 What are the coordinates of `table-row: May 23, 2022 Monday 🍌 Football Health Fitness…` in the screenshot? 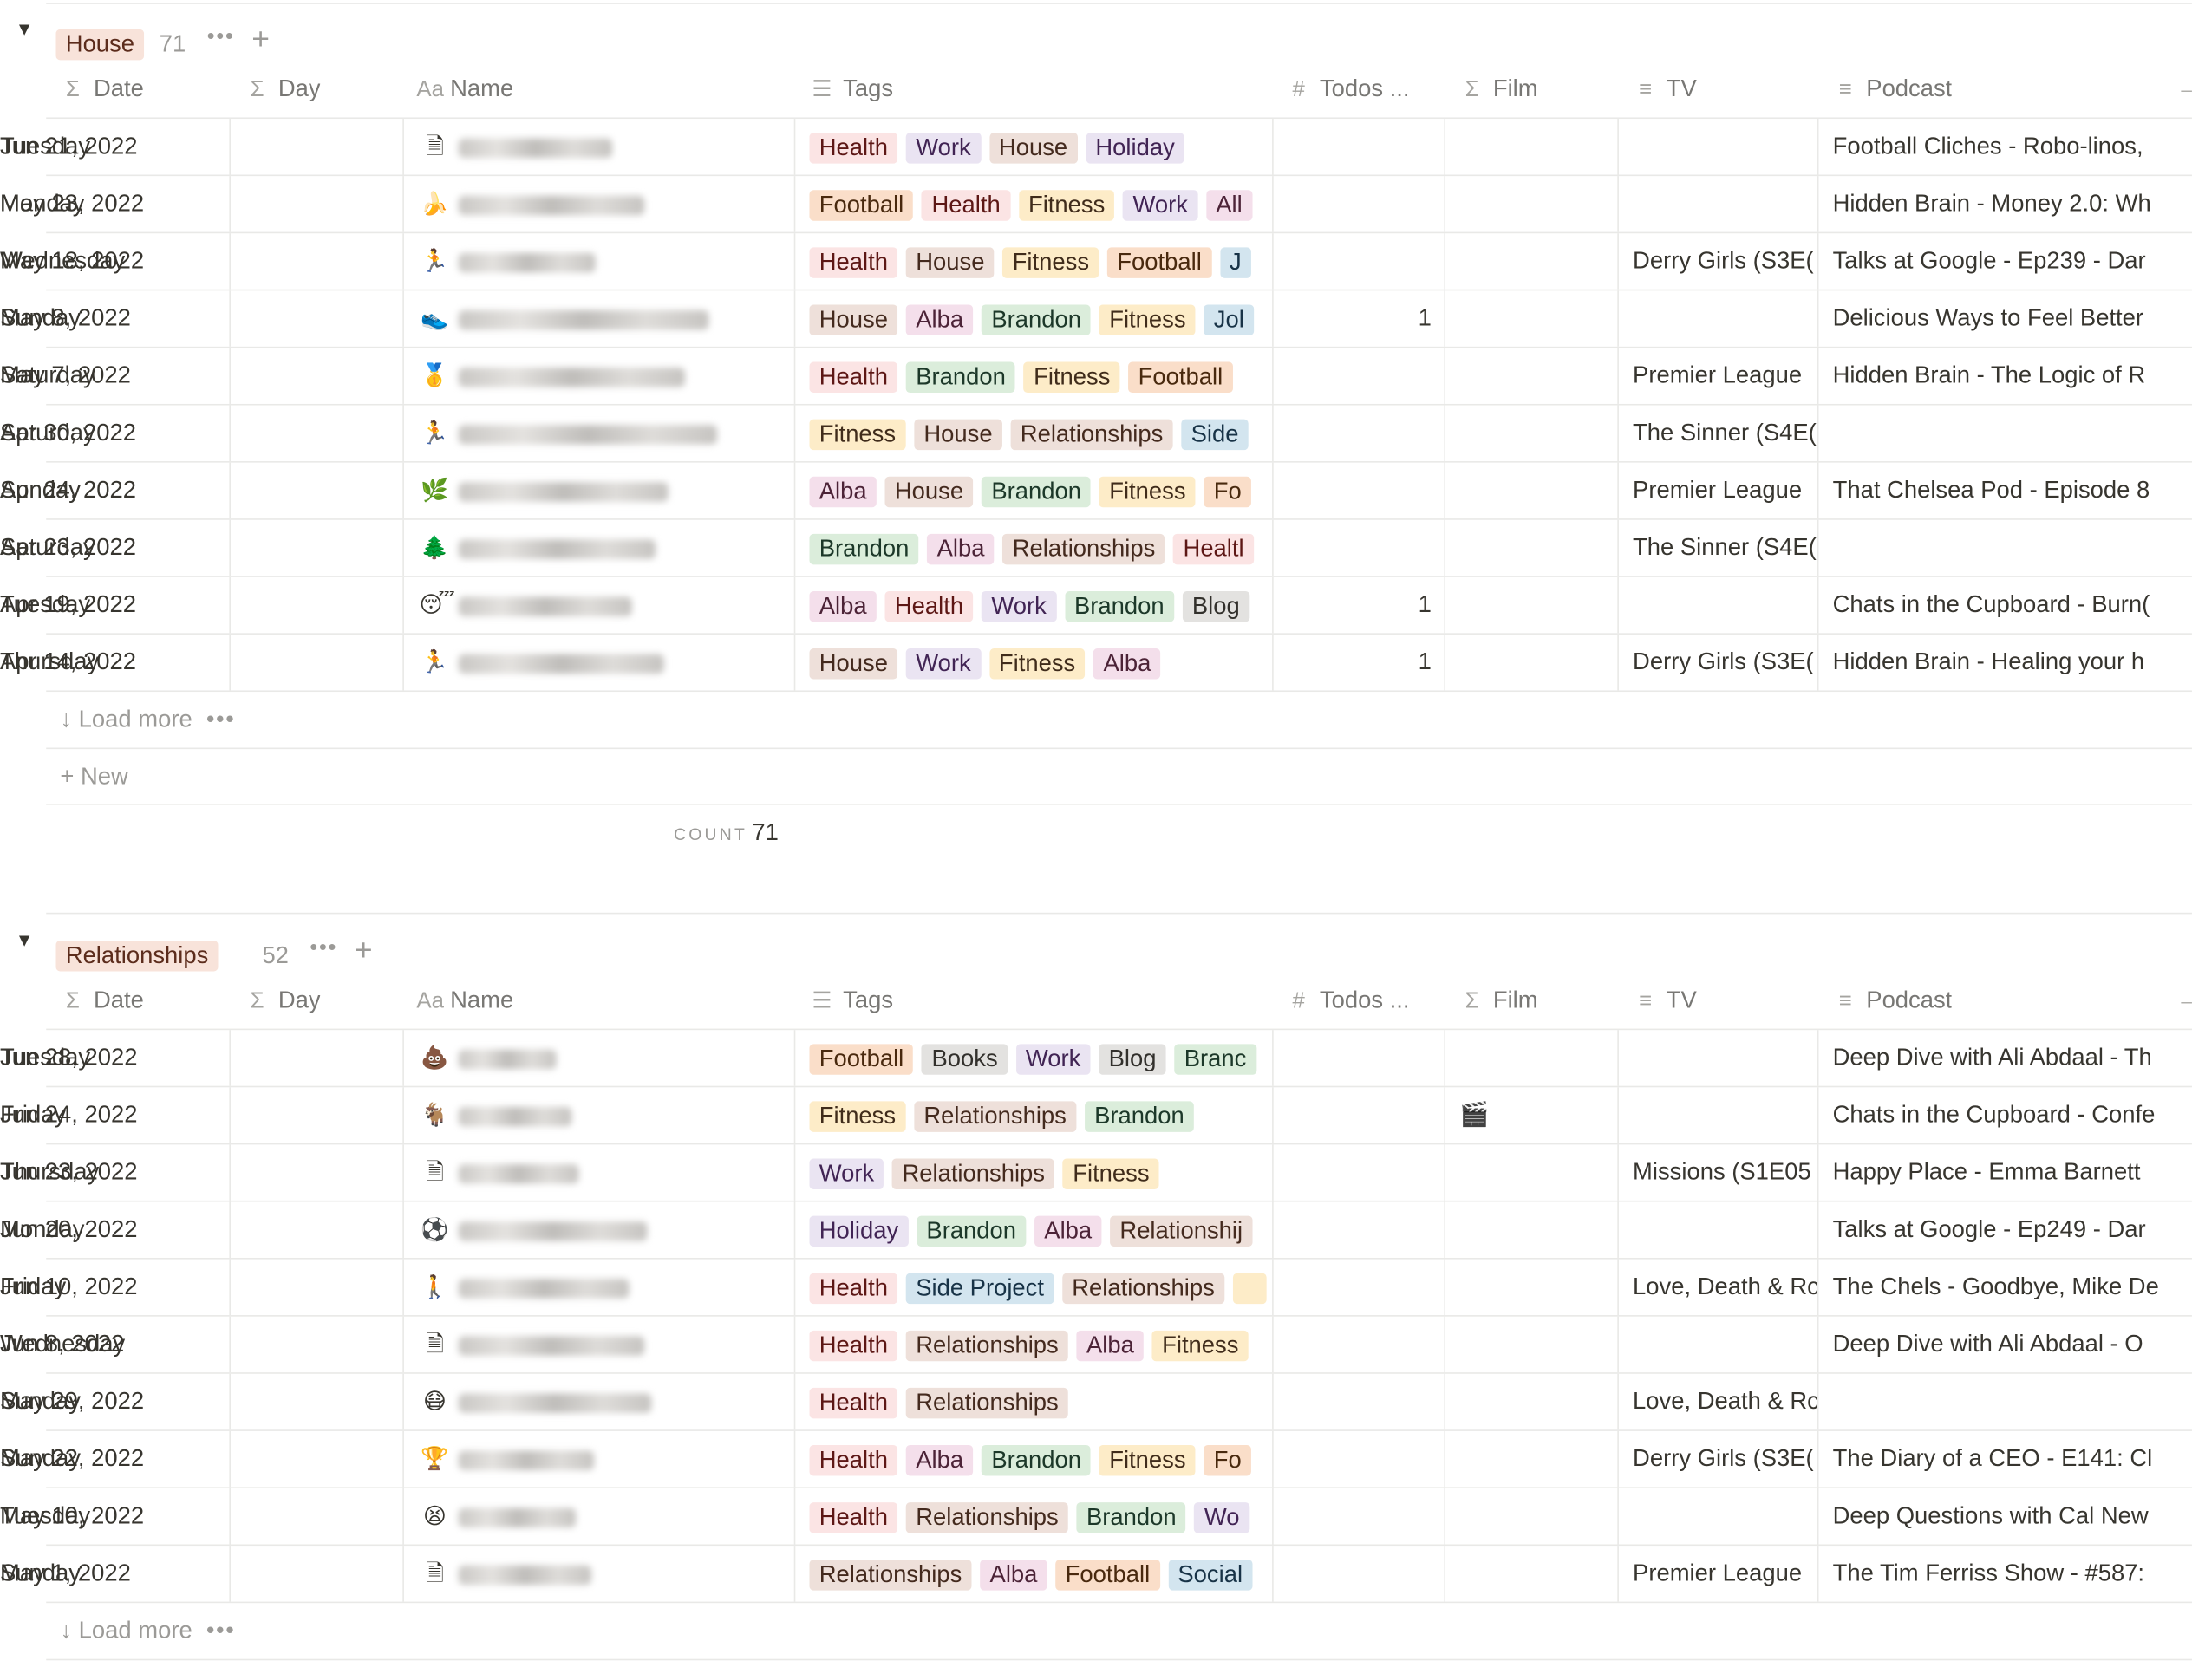 It's located at (1096, 205).